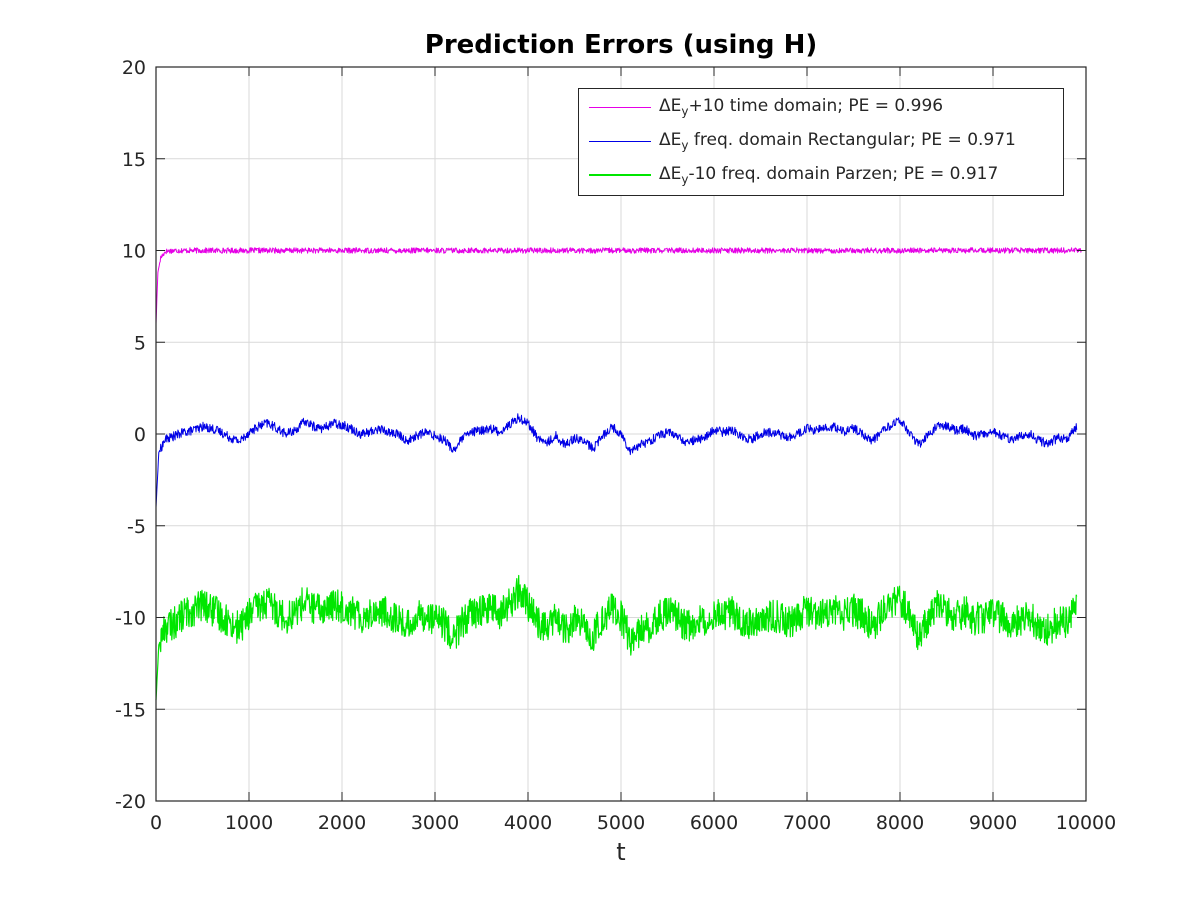 This screenshot has height=900, width=1200. Describe the element at coordinates (528, 823) in the screenshot. I see `x-tick-label: 4000` at that location.